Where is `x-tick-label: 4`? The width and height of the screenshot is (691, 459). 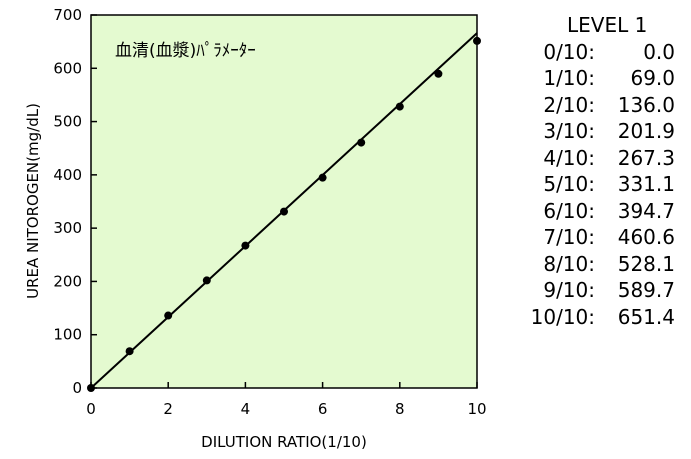
x-tick-label: 4 is located at coordinates (246, 409).